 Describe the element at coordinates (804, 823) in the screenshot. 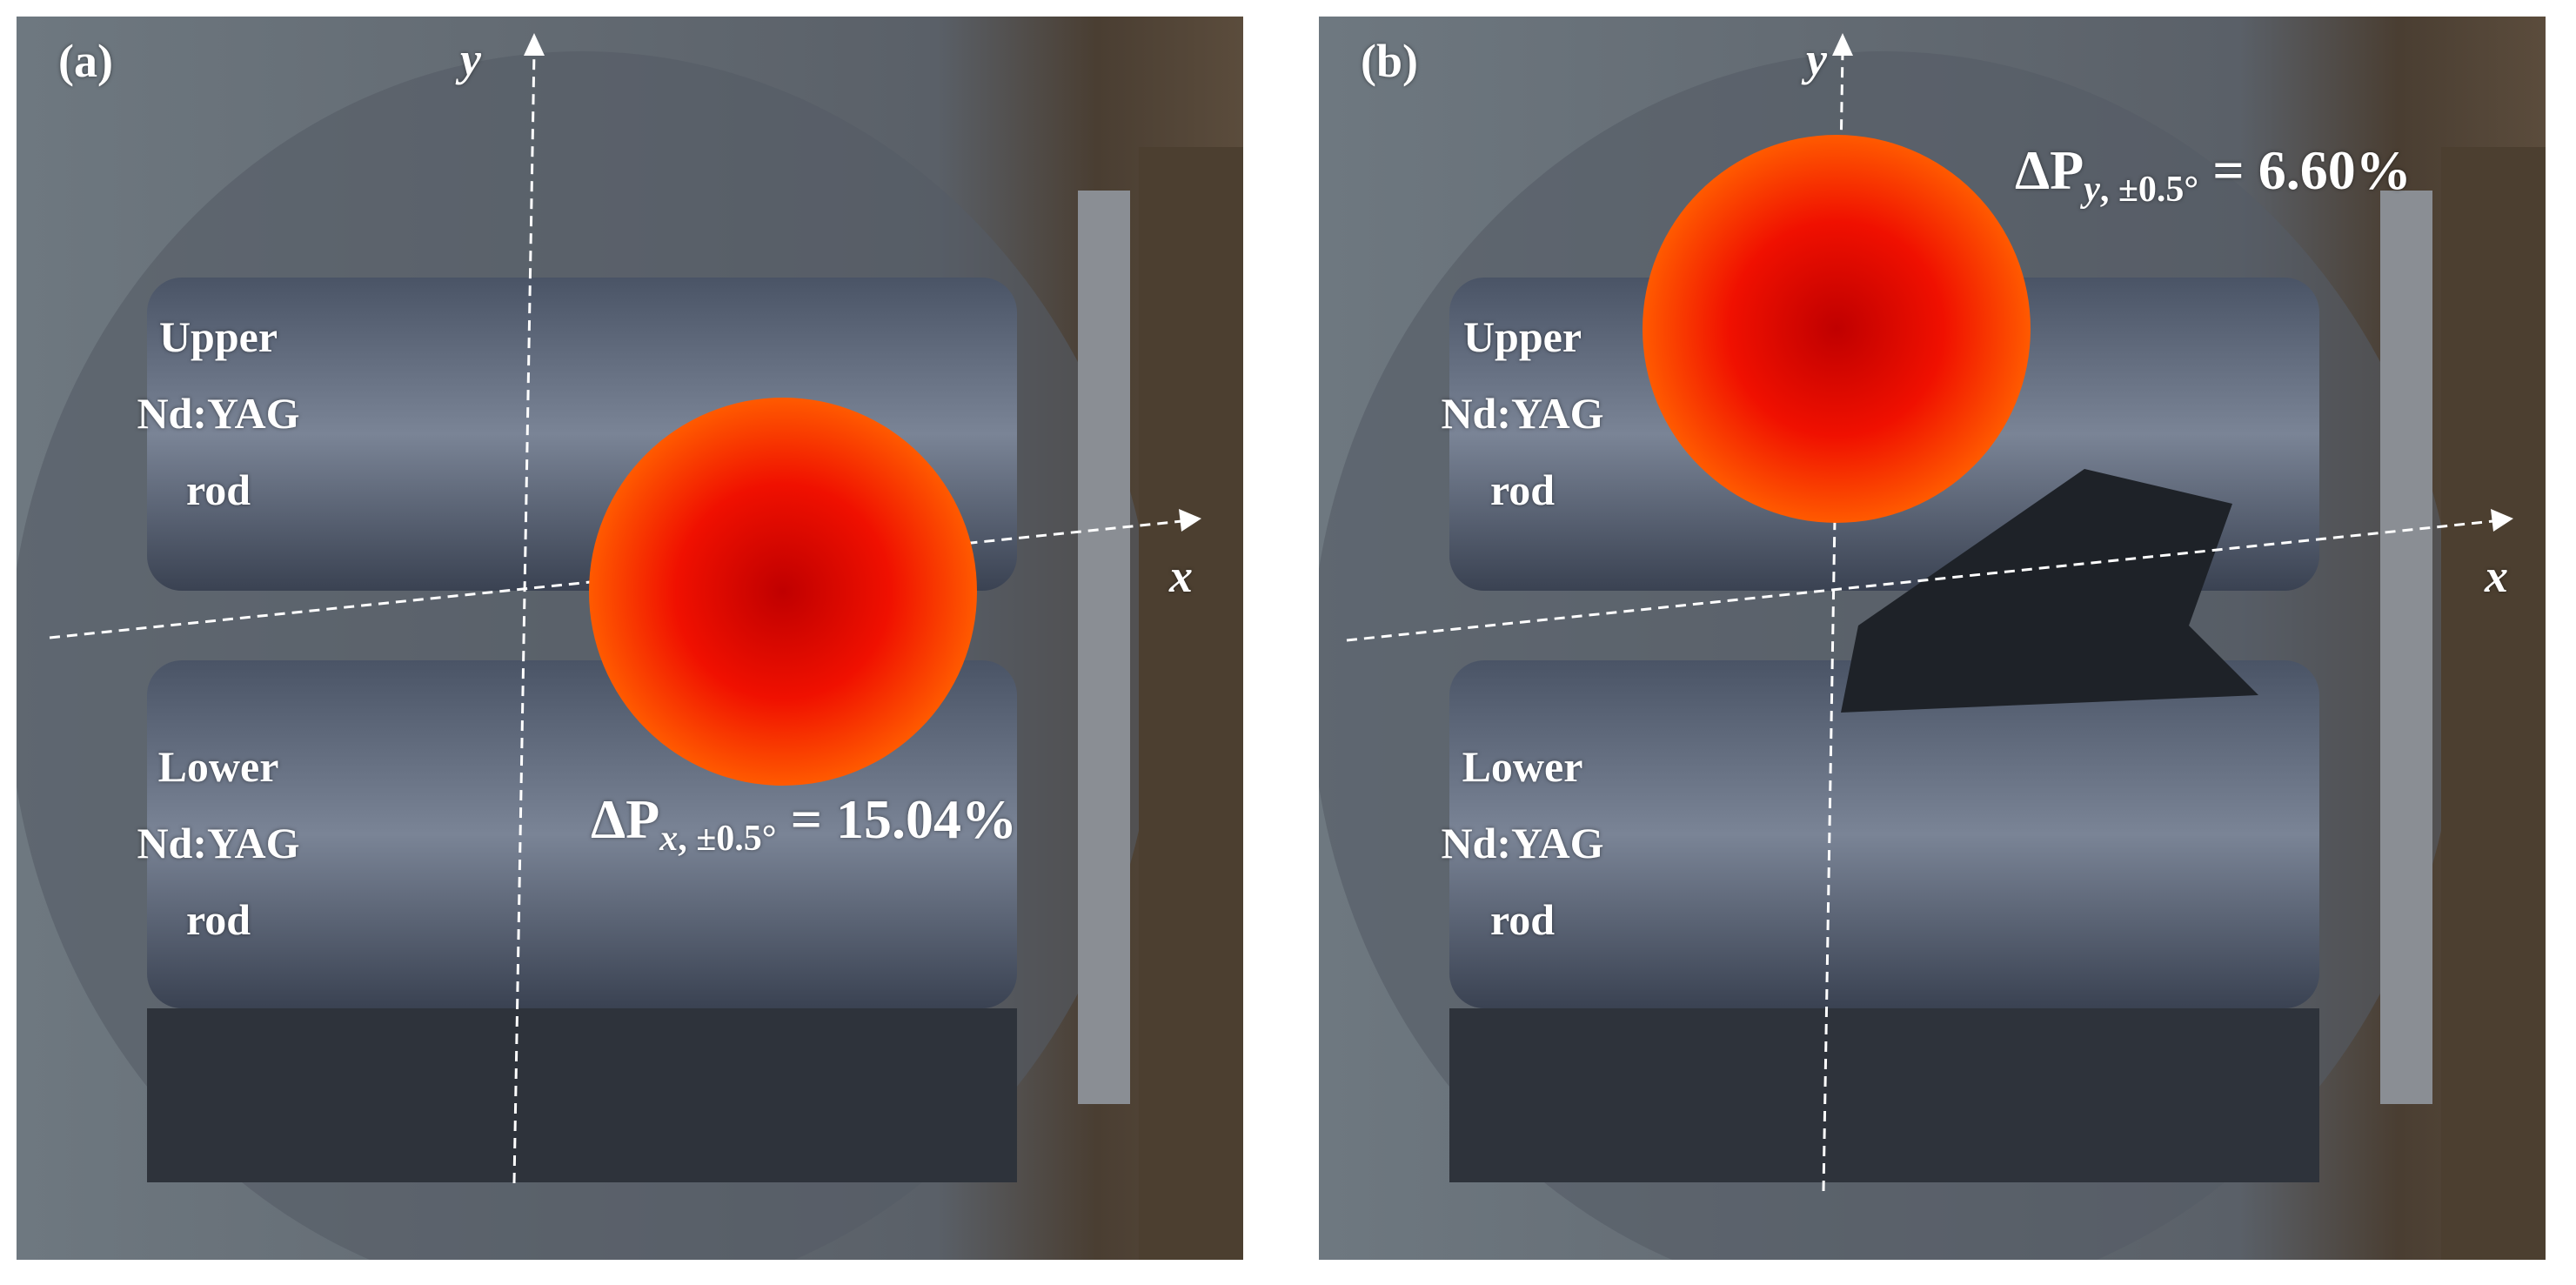

I see `power-change-label: ΔPx, ±0.5° = 15.04%` at that location.